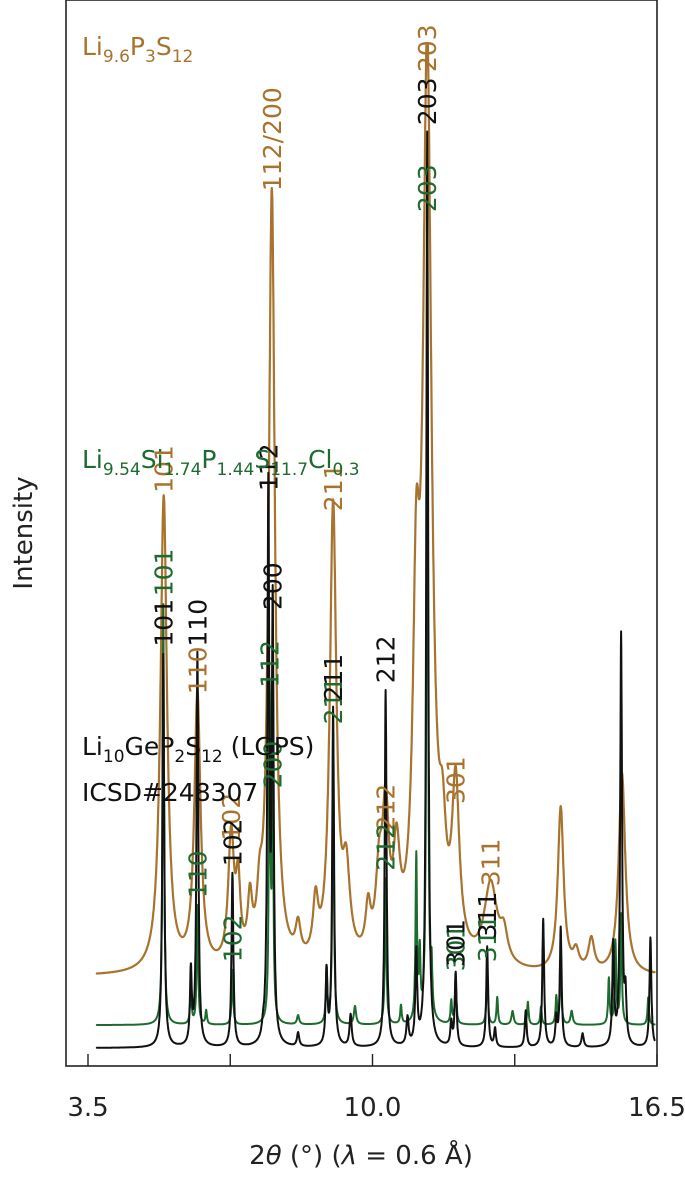 Image resolution: width=685 pixels, height=1185 pixels. Describe the element at coordinates (272, 139) in the screenshot. I see `peak-label: 112/200` at that location.